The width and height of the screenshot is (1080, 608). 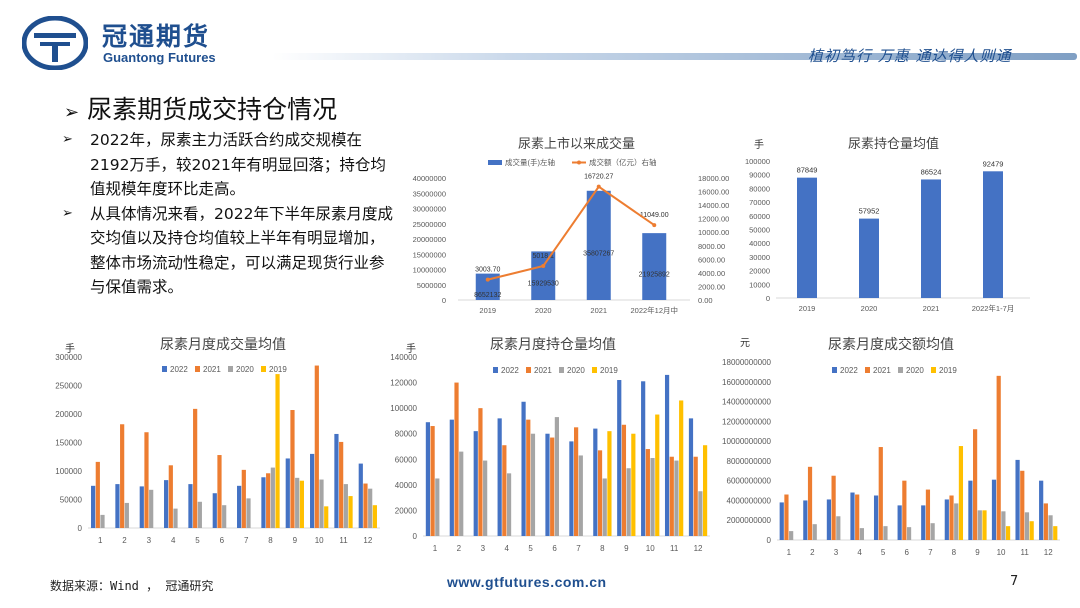 What do you see at coordinates (429, 254) in the screenshot?
I see `y-left-tick-label: 15000000` at bounding box center [429, 254].